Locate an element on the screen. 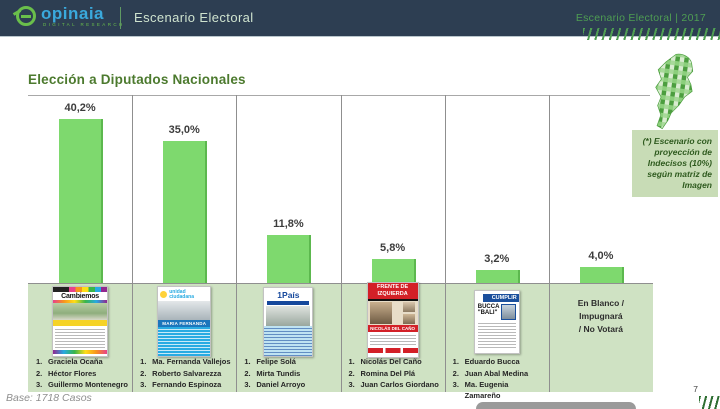 This screenshot has height=409, width=720. page-number: 7 is located at coordinates (695, 389).